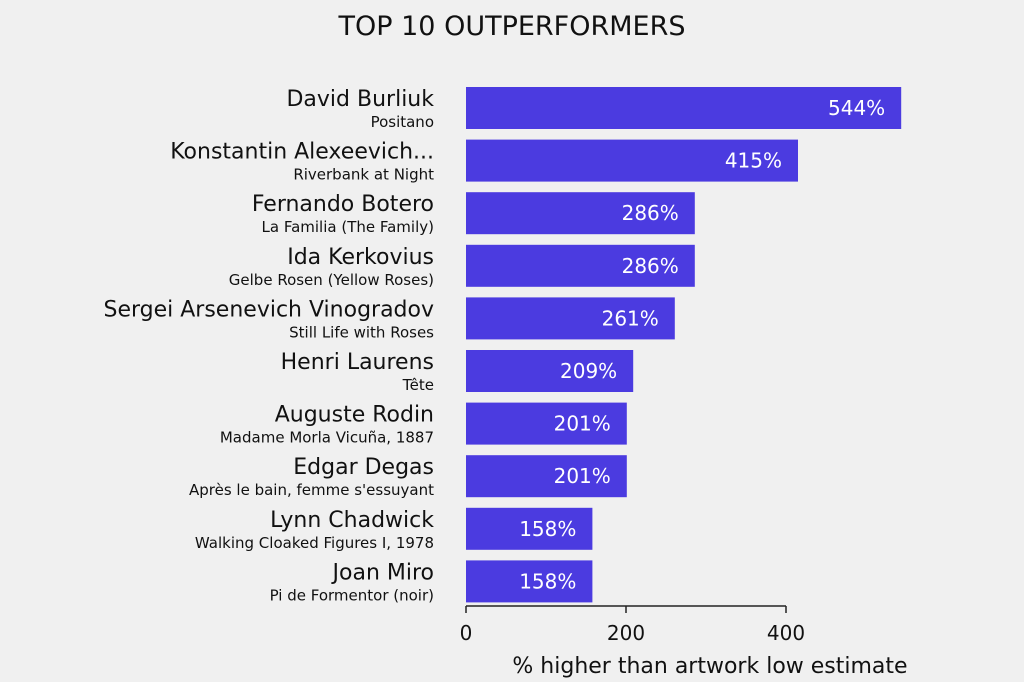 This screenshot has width=1024, height=682. I want to click on category-work-label-0: Positano, so click(402, 122).